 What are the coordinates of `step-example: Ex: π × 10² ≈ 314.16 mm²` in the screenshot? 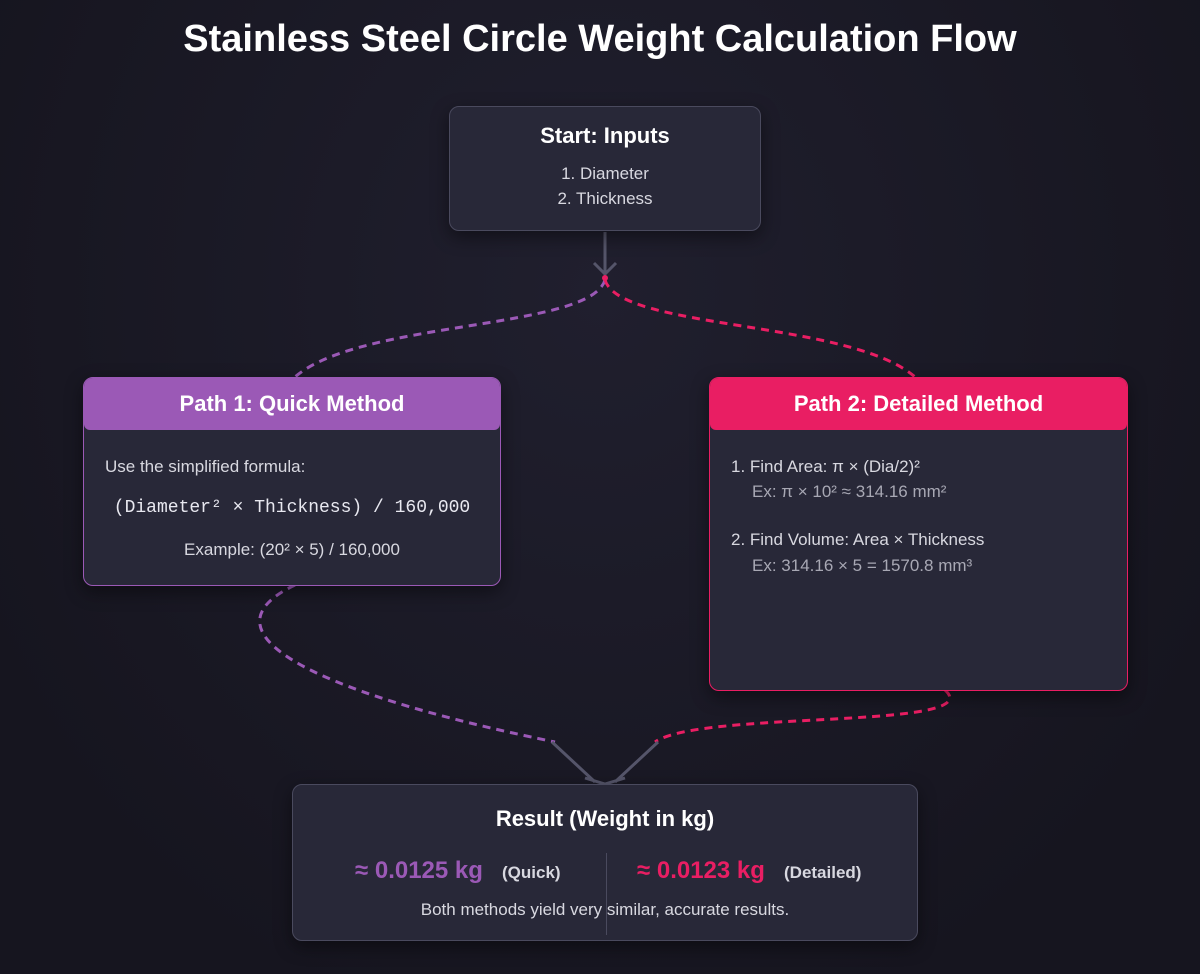 It's located at (849, 491).